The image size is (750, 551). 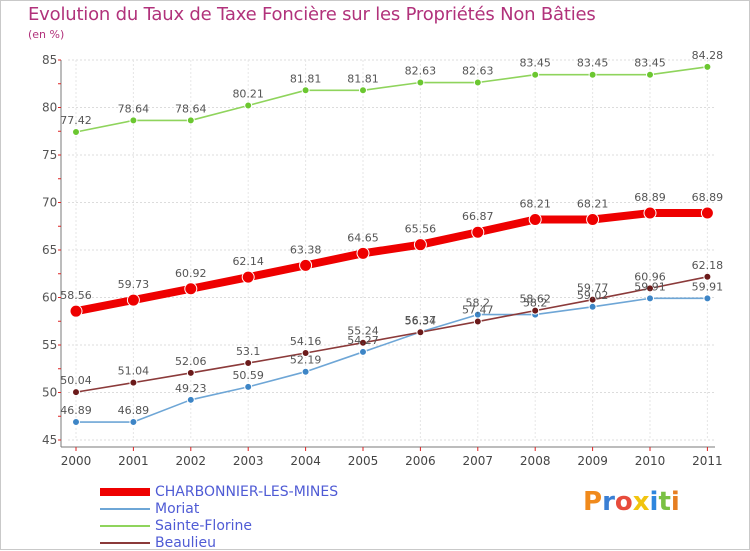 I want to click on y-tick-label: 85, so click(x=49, y=60).